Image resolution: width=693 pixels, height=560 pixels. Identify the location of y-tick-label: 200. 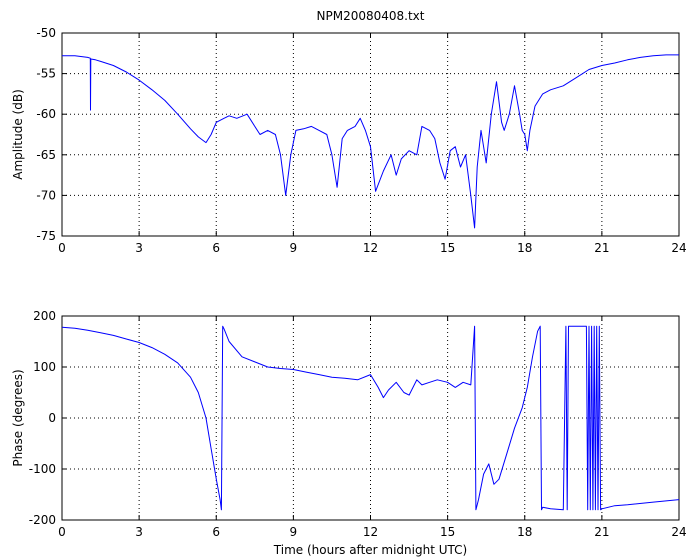
(44, 316).